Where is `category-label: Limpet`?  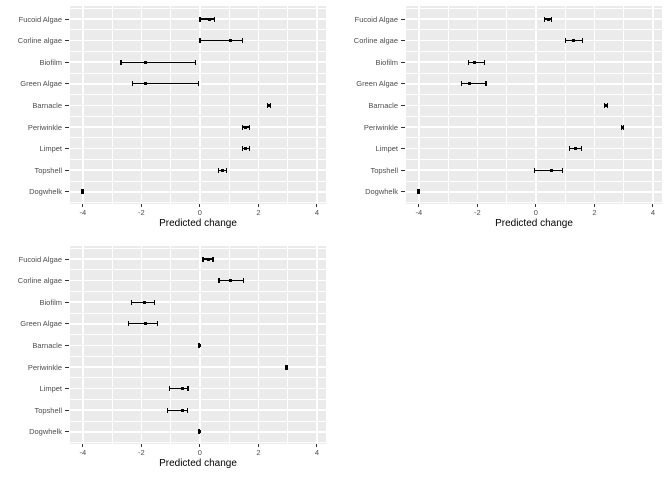
category-label: Limpet is located at coordinates (50, 389).